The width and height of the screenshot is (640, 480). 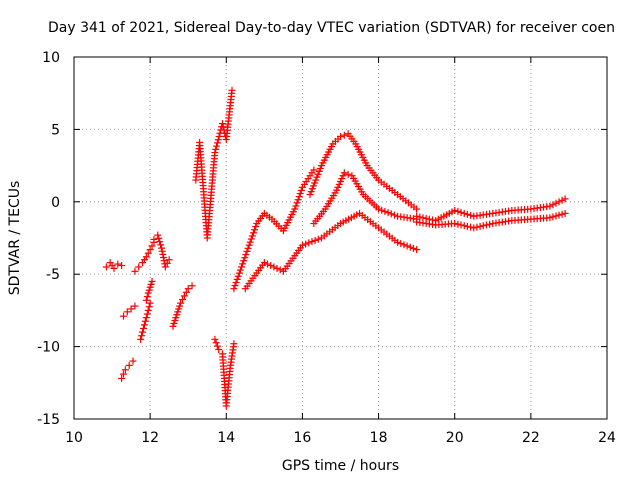 I want to click on y-axis-label: SDTVAR / TECUs, so click(x=15, y=238).